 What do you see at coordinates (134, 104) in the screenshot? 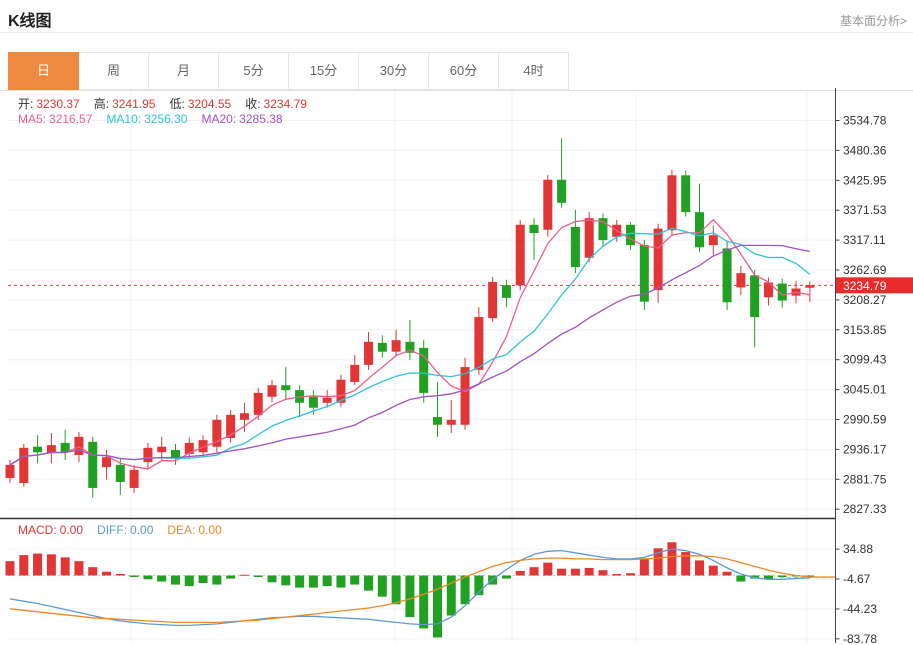
I see `legend-value: 3241.95` at bounding box center [134, 104].